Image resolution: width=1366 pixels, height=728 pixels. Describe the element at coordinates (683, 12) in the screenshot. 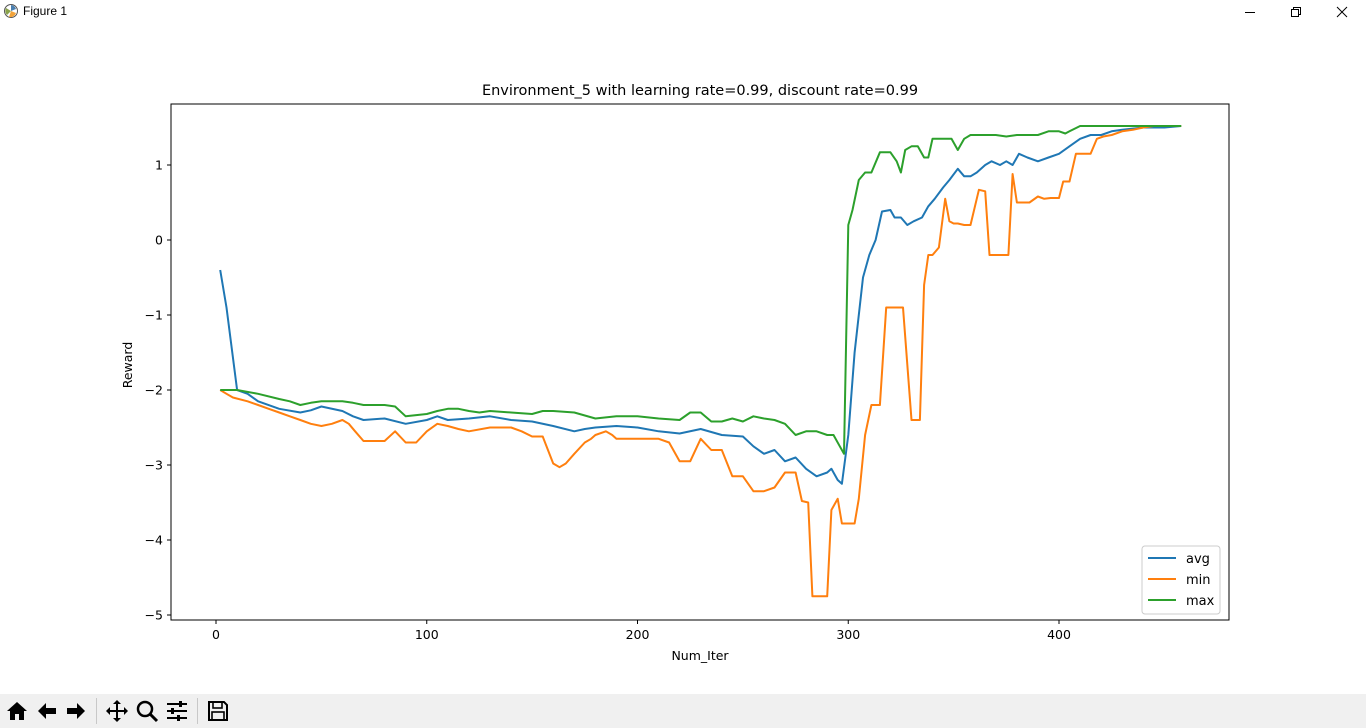

I see `window-titlebar: Figure 1` at that location.